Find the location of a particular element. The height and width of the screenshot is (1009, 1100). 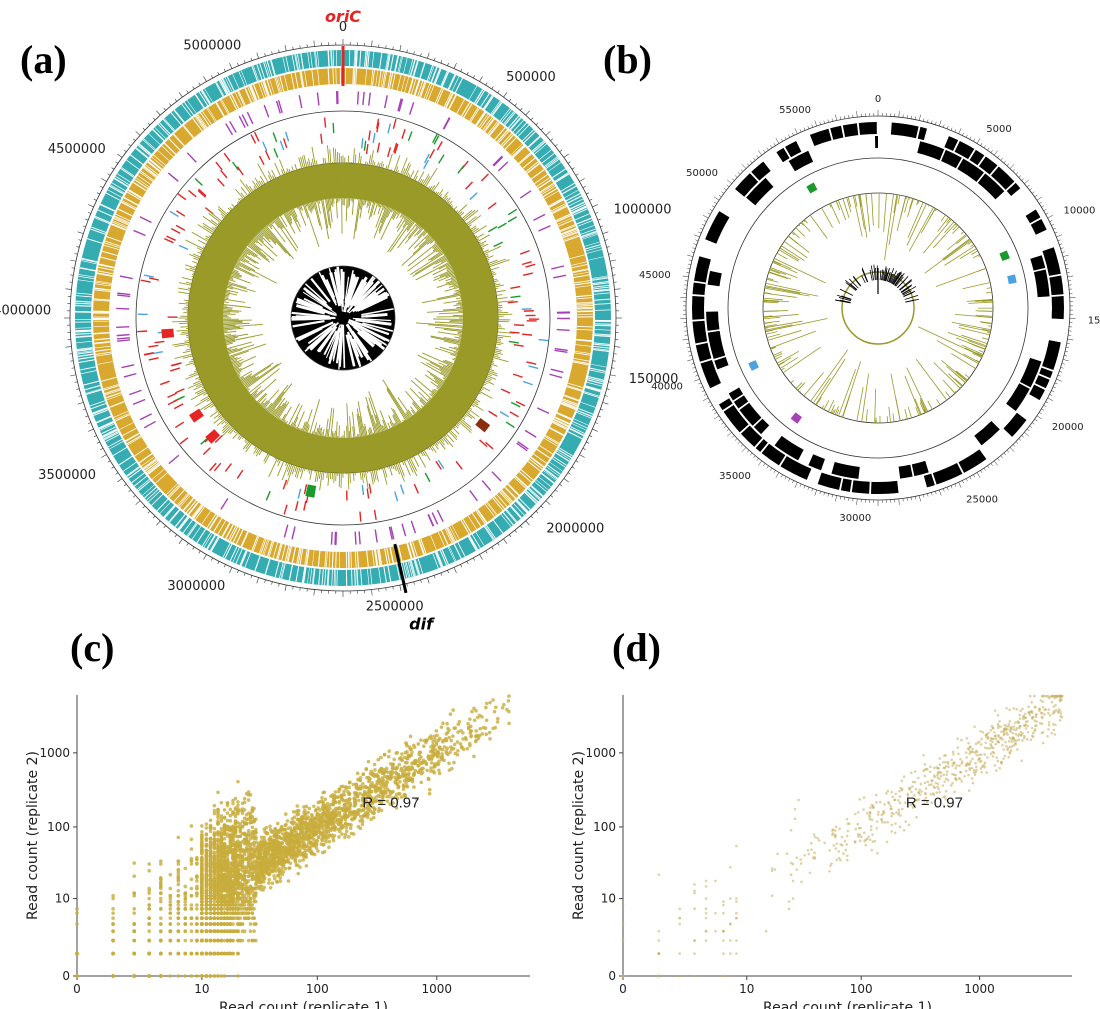

gc-skew-gap is located at coordinates (361, 293).